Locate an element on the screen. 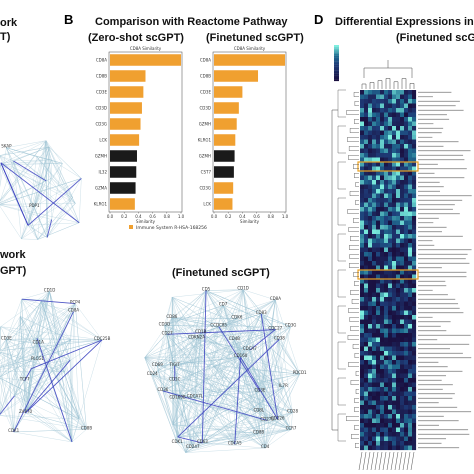  network-node-label: CD28 is located at coordinates (292, 411).